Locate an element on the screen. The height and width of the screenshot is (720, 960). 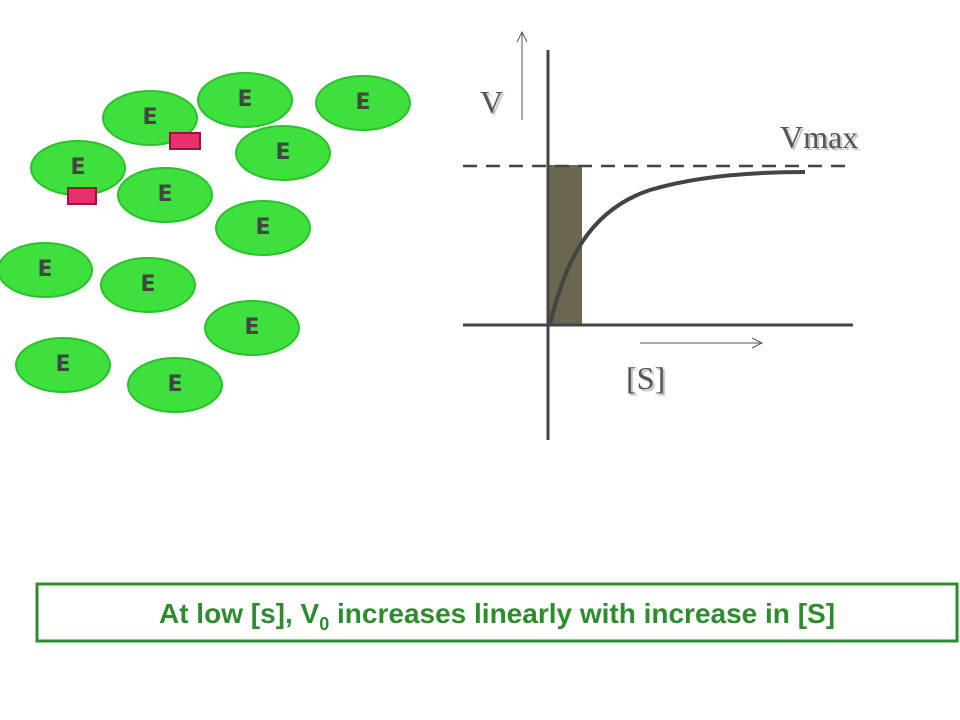
caption-box is located at coordinates (497, 612).